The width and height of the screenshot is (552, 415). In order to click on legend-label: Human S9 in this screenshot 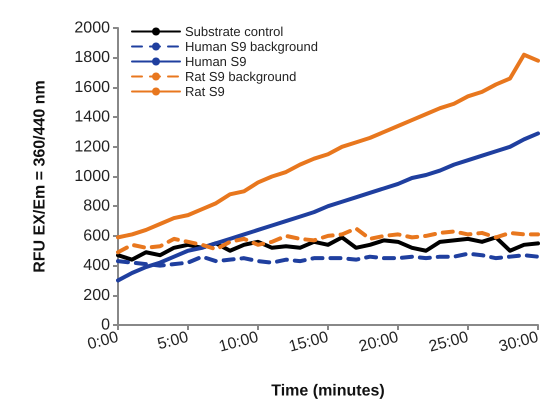, I will do `click(215, 61)`.